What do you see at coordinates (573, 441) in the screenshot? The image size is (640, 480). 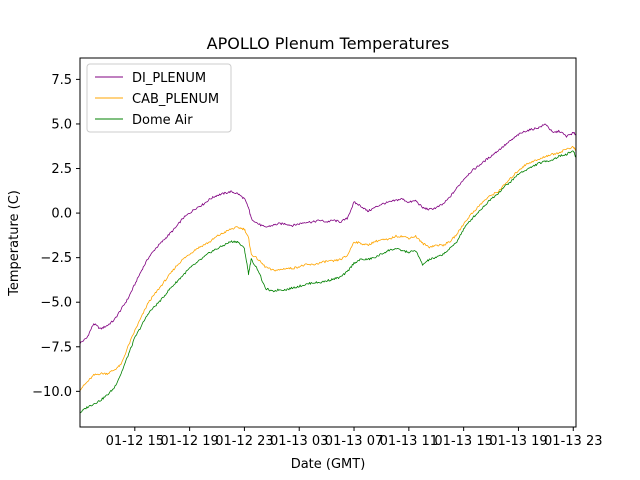 I see `x-tick-label: 01-13 23` at bounding box center [573, 441].